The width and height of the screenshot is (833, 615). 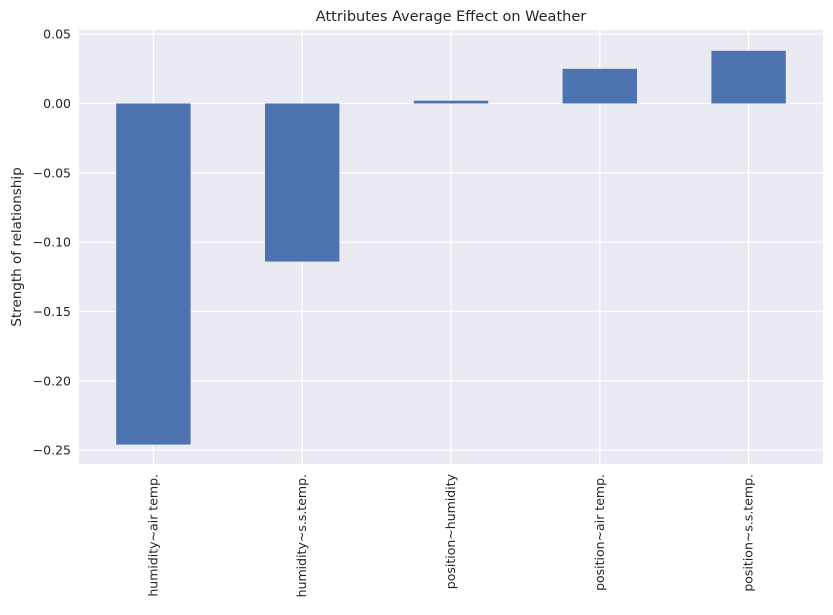 I want to click on y-tick-label: −0.10, so click(x=52, y=242).